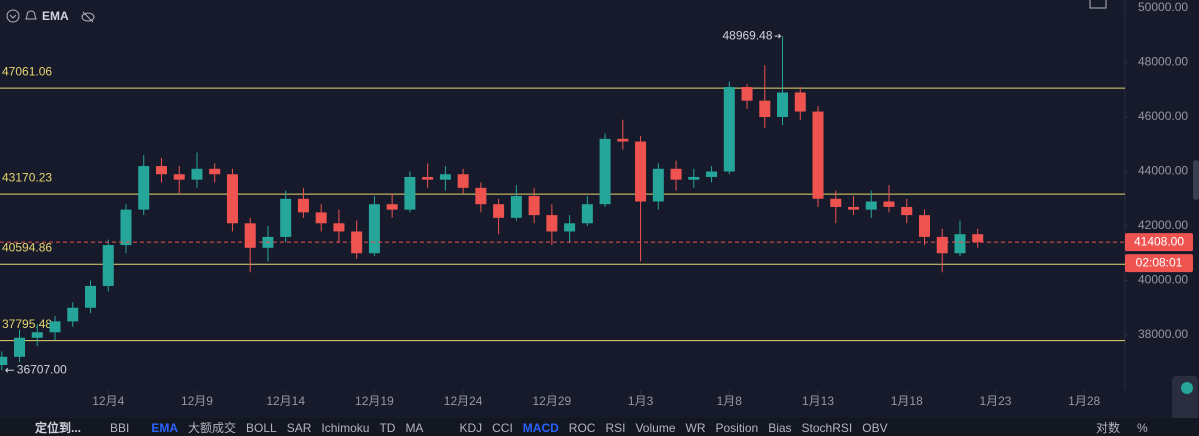 Image resolution: width=1199 pixels, height=436 pixels. I want to click on countdown-box, so click(1159, 263).